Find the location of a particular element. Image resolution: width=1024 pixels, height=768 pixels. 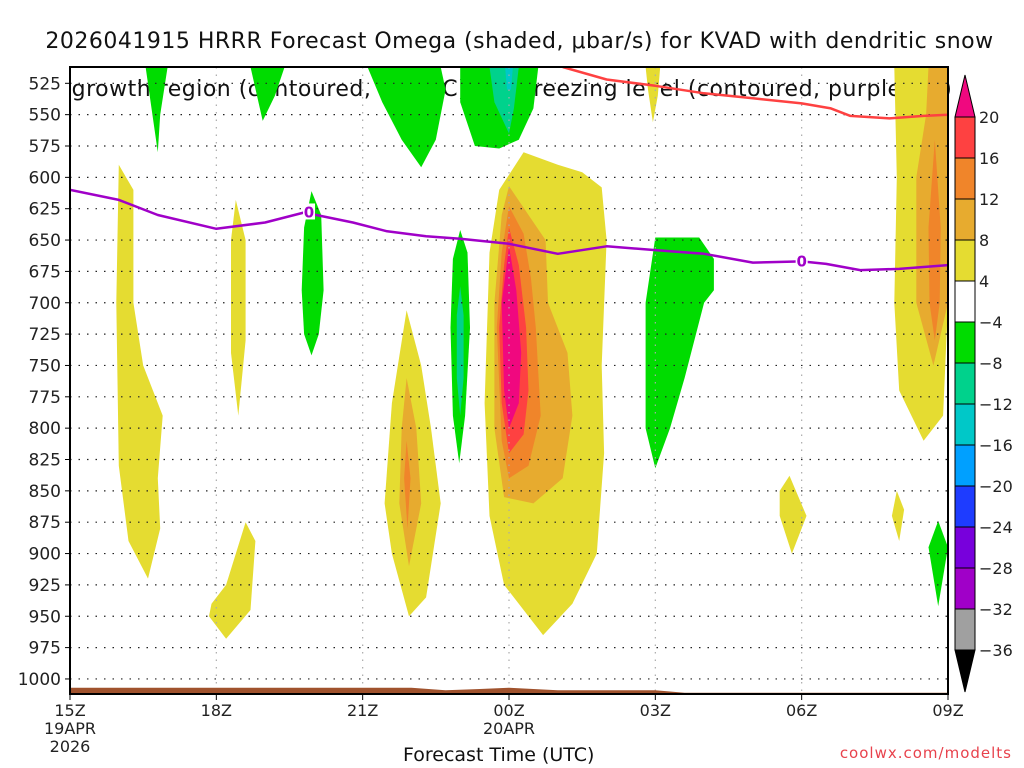

y-tick-label: 650 is located at coordinates (45, 241).